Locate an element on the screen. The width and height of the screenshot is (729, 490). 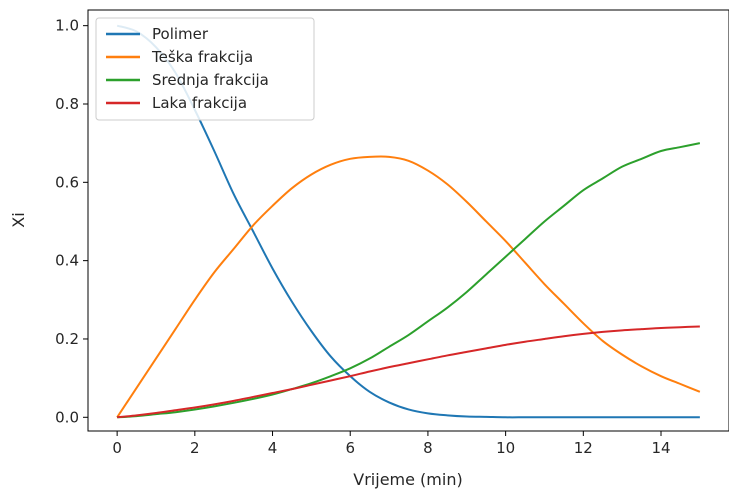
x-tick-label: 14 is located at coordinates (660, 448).